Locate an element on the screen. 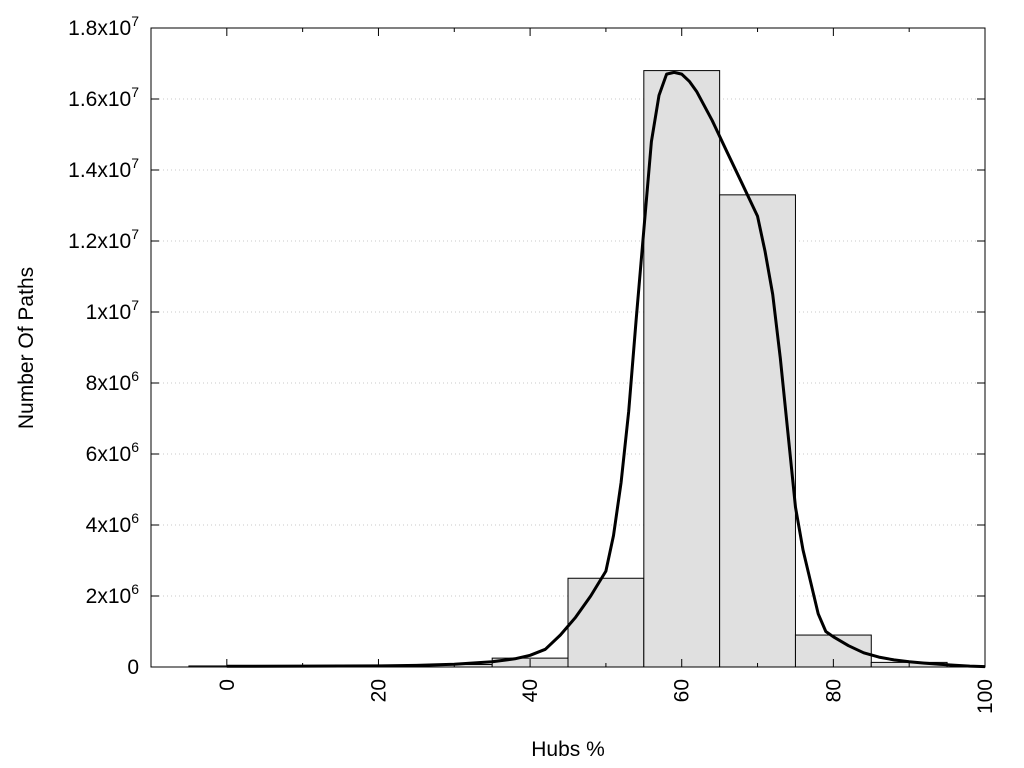 Image resolution: width=1024 pixels, height=768 pixels. y-tick-label: 2x10⁶ is located at coordinates (113, 594).